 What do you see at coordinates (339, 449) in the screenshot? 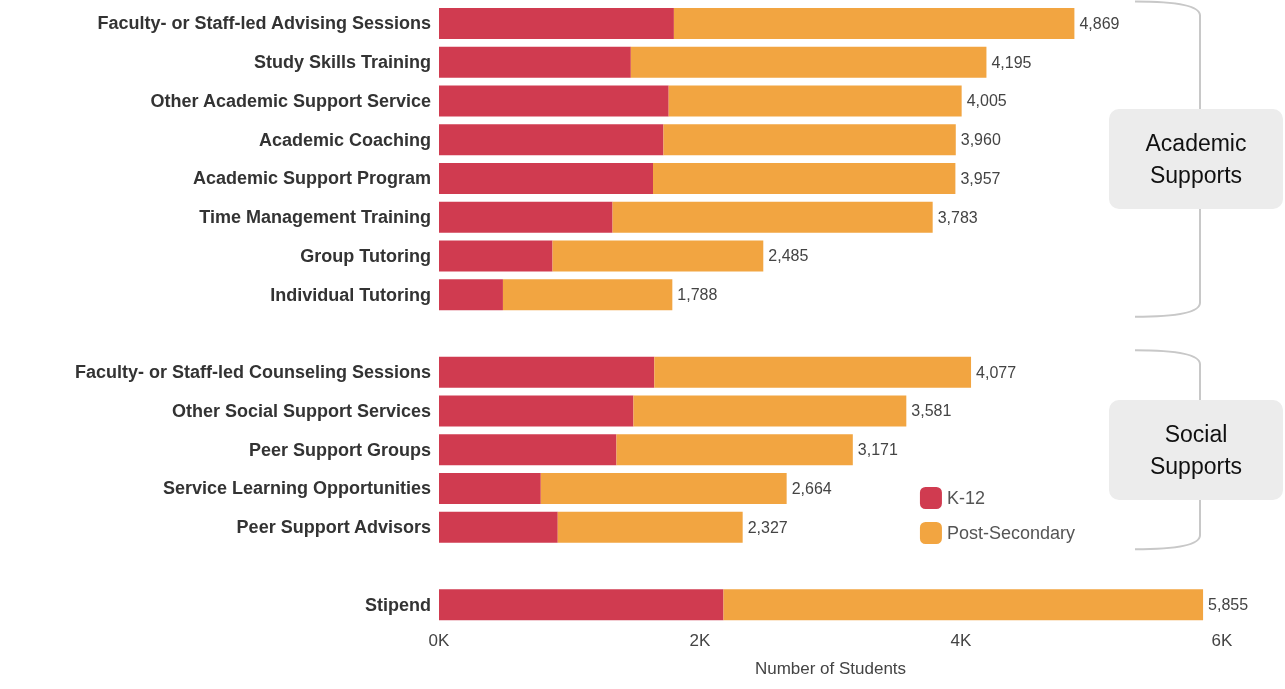
I see `y-tick-label: Peer Support Groups` at bounding box center [339, 449].